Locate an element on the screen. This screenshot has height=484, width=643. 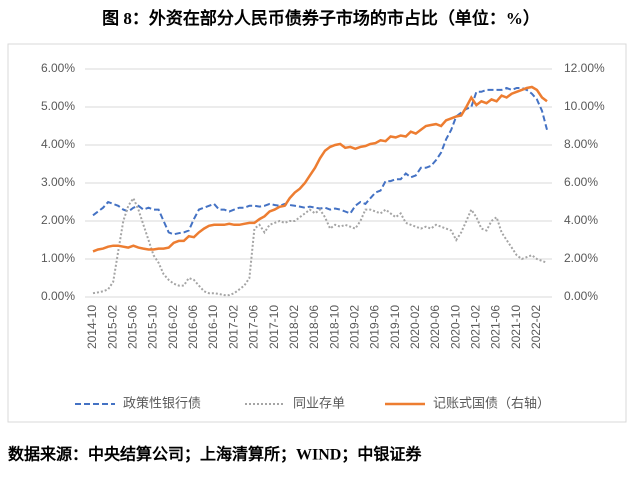
x-tick-label: 2017-06 is located at coordinates (254, 327).